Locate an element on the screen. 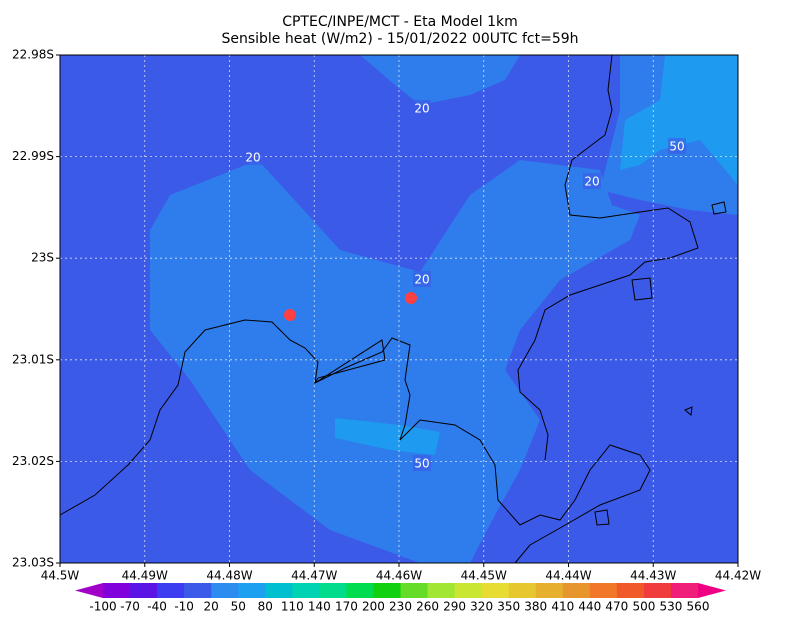 The height and width of the screenshot is (618, 800). colorbar-label: 260 is located at coordinates (427, 607).